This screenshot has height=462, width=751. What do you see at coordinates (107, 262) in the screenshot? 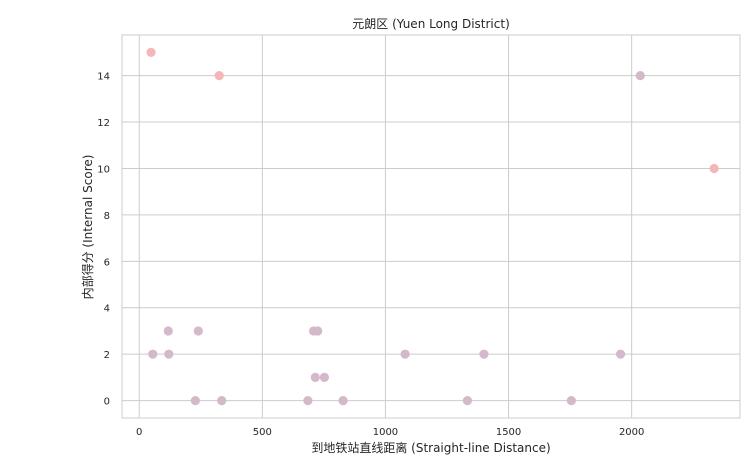
I see `y-tick-label: 6` at bounding box center [107, 262].